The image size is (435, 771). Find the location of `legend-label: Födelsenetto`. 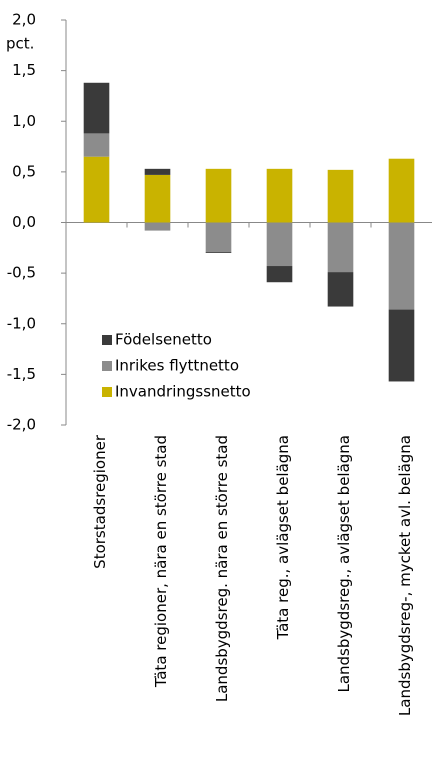

legend-label: Födelsenetto is located at coordinates (163, 340).